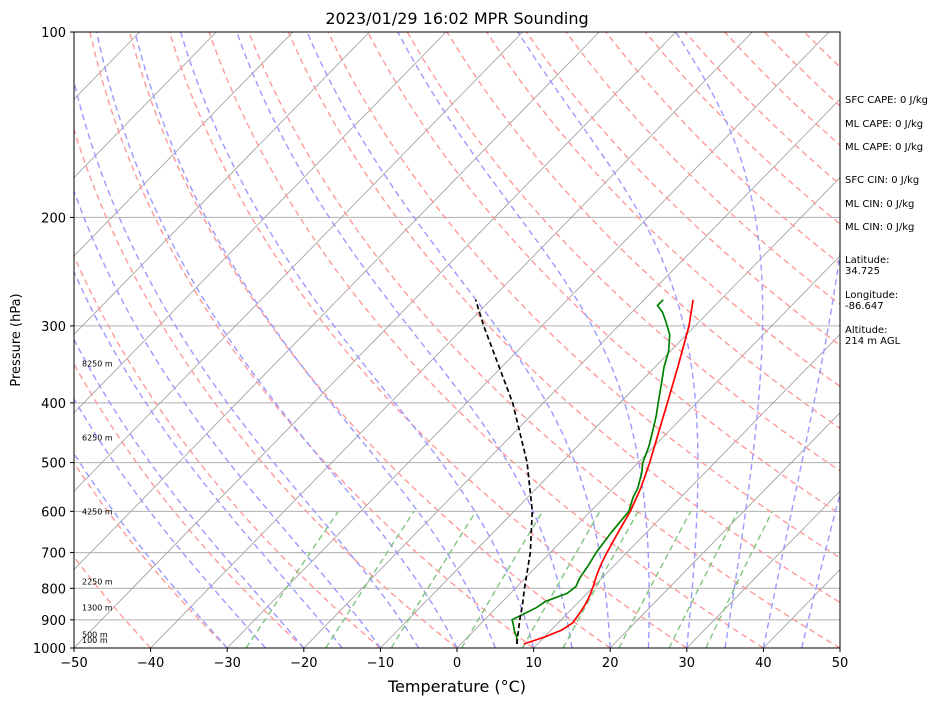 This screenshot has width=946, height=705. Describe the element at coordinates (533, 663) in the screenshot. I see `x-tick-label: 10` at that location.